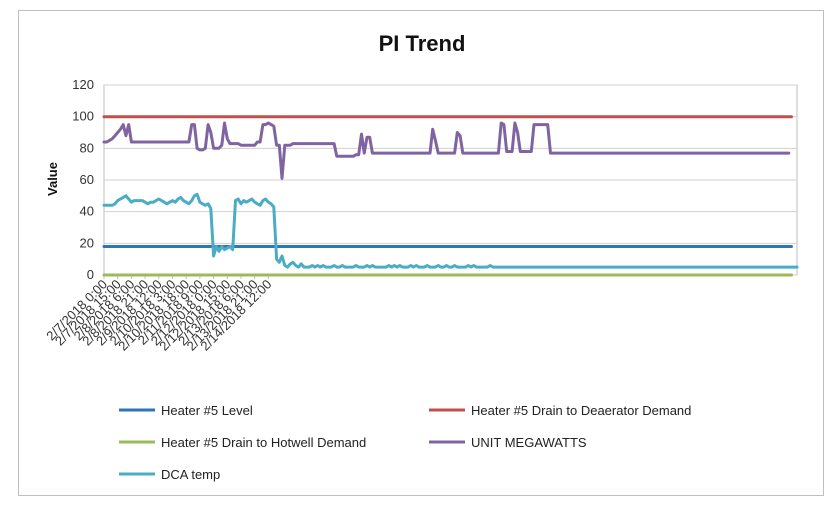 The height and width of the screenshot is (515, 834). What do you see at coordinates (52, 179) in the screenshot?
I see `y-axis-label: Value` at bounding box center [52, 179].